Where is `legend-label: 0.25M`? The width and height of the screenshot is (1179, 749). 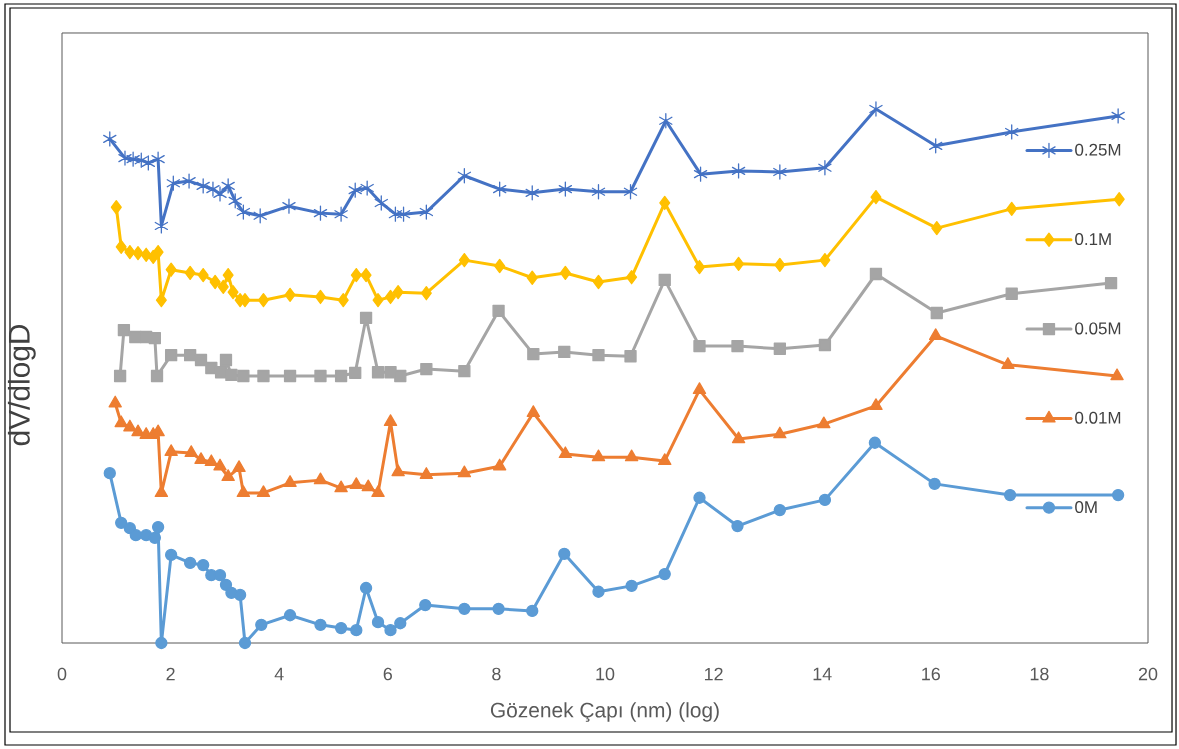 legend-label: 0.25M is located at coordinates (1098, 149).